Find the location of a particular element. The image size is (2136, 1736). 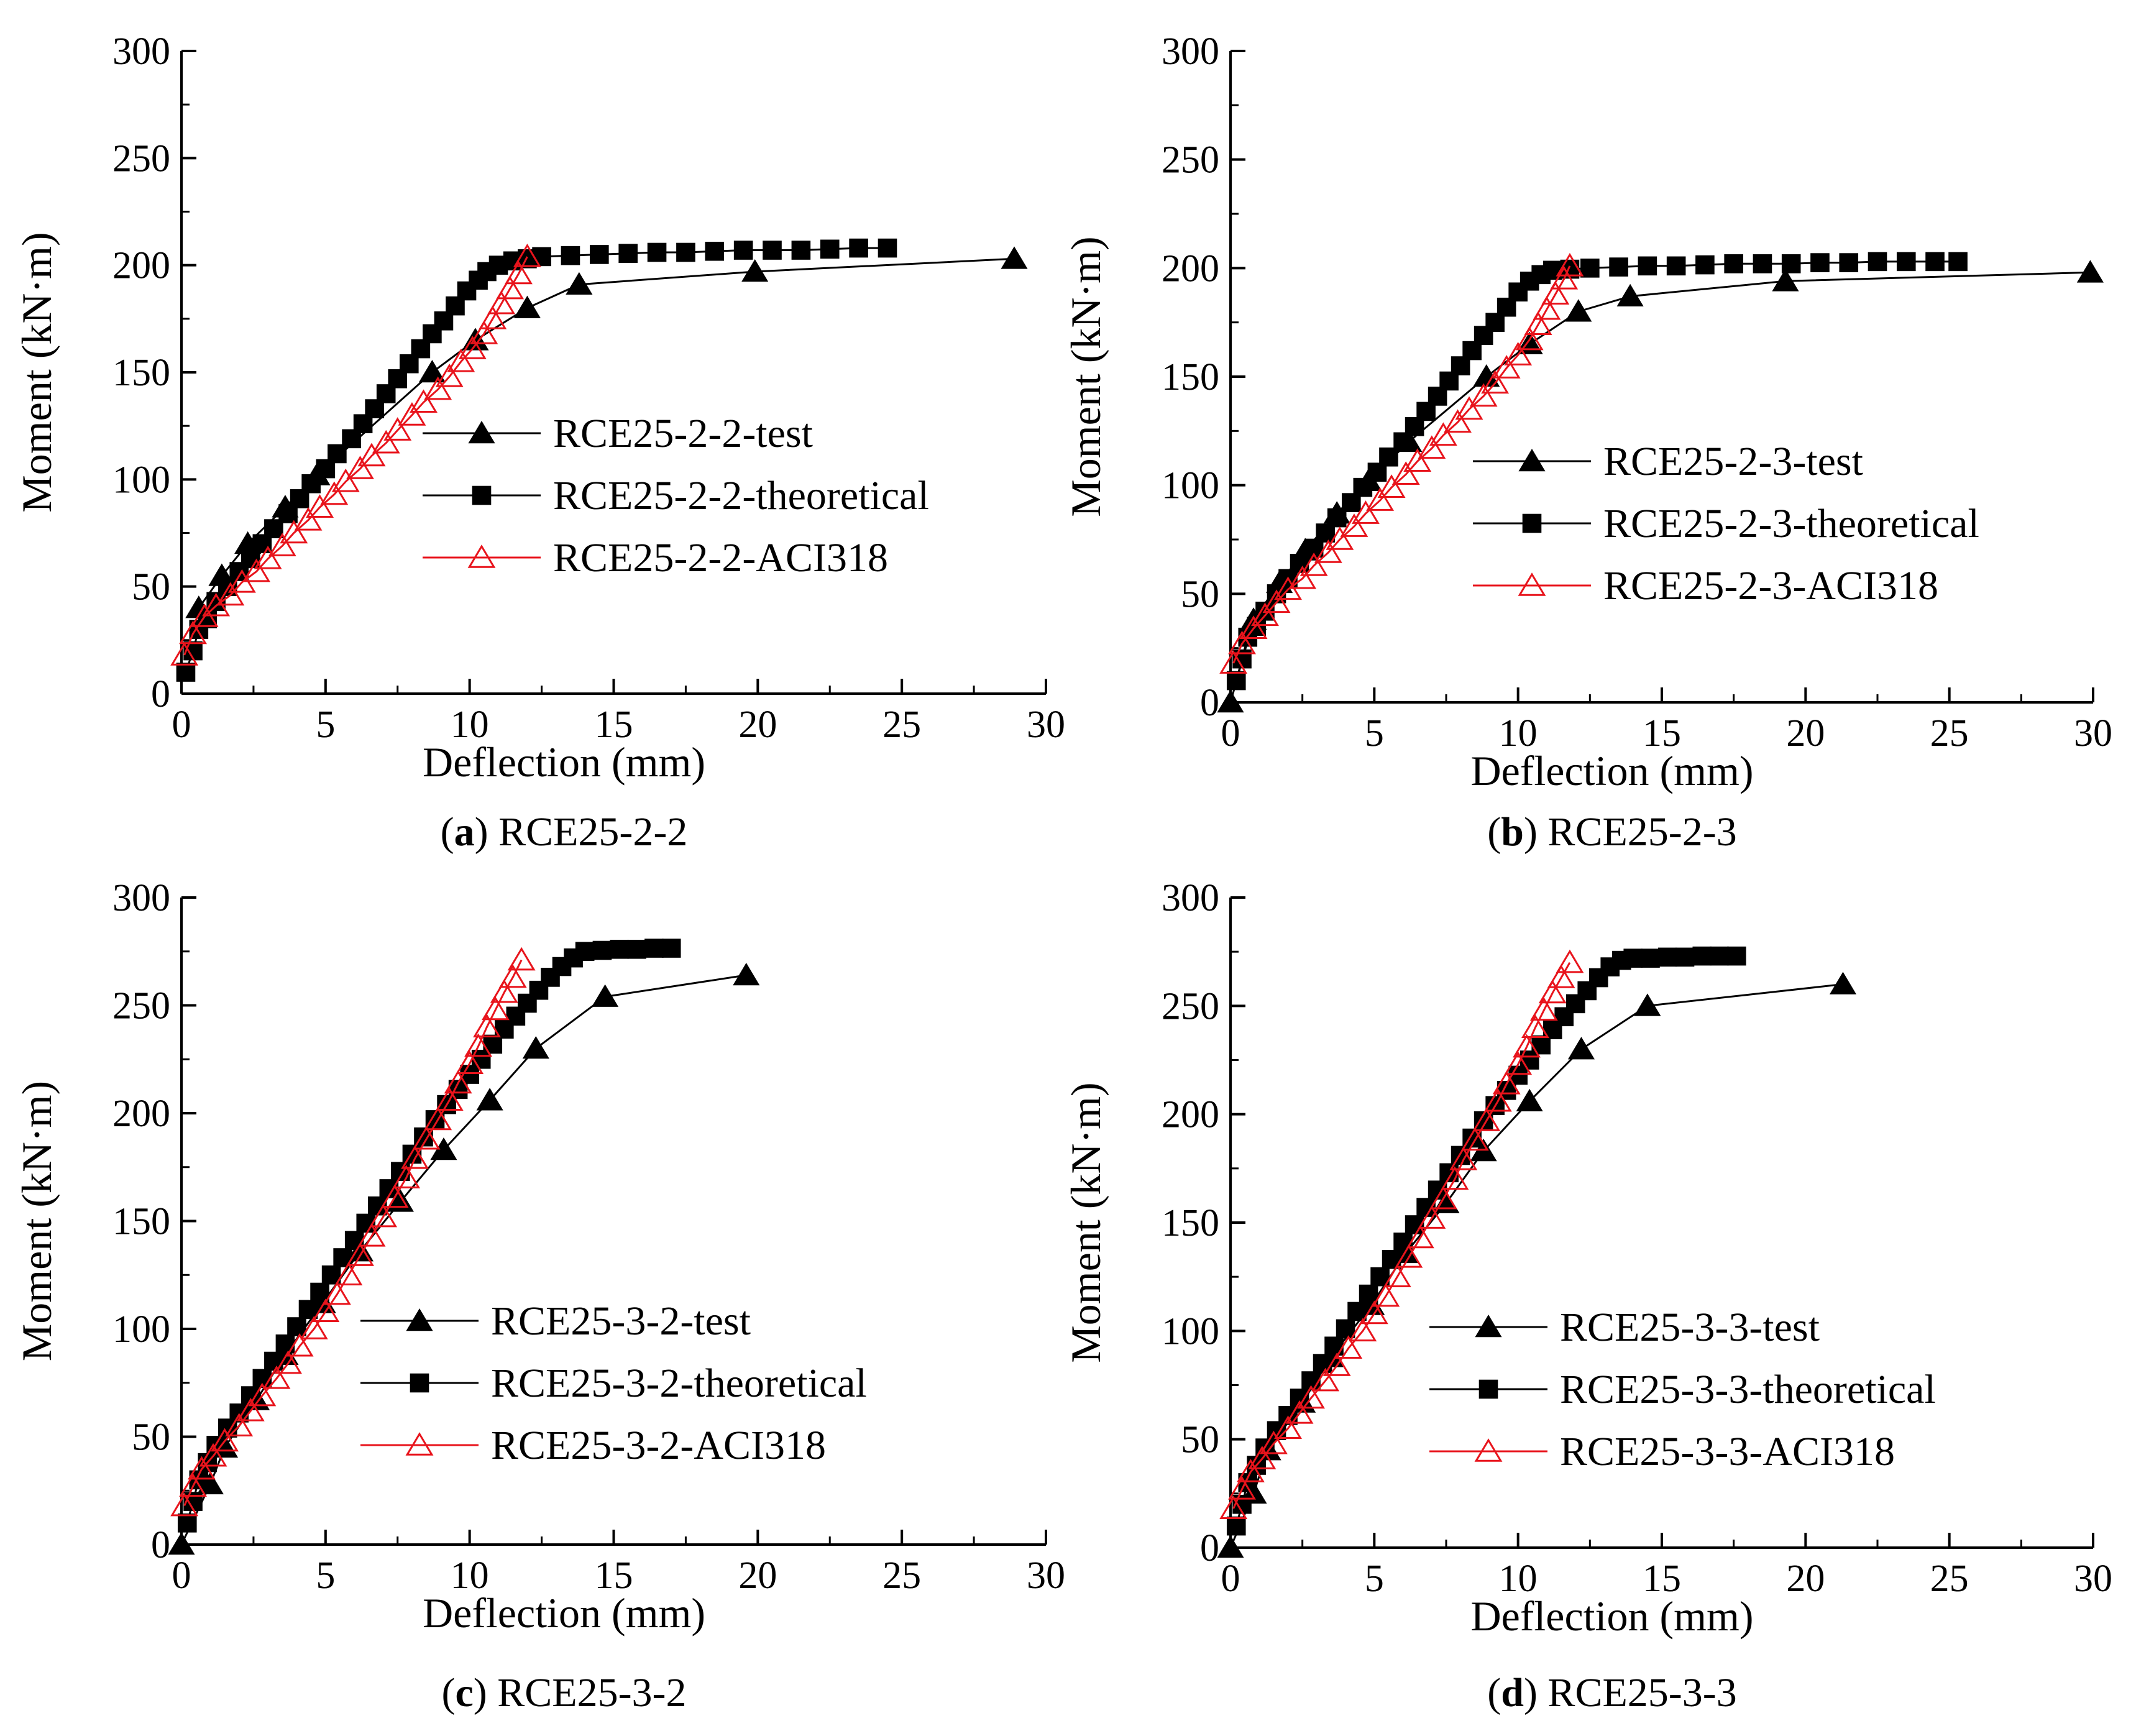

legend-label: RCE25-3-2-theoretical is located at coordinates (679, 1383).